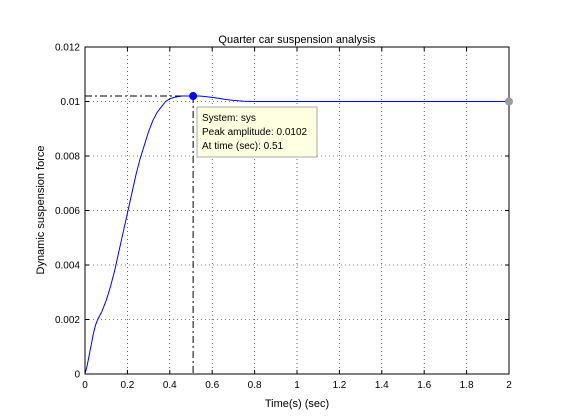  What do you see at coordinates (424, 385) in the screenshot?
I see `x-tick-label: 1.6` at bounding box center [424, 385].